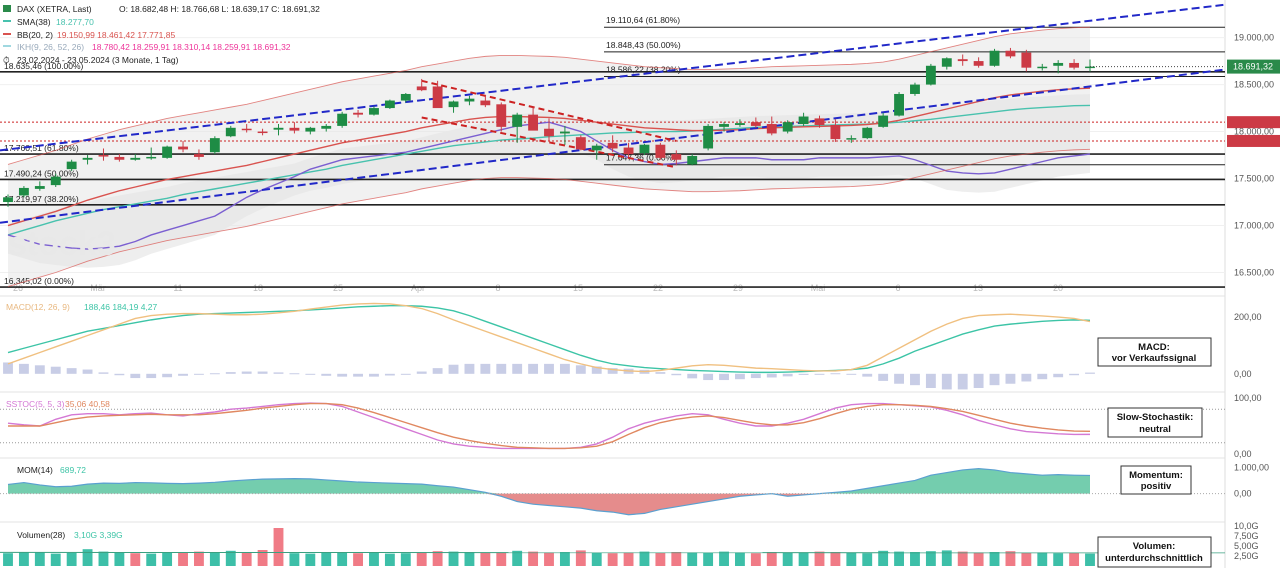 This screenshot has width=1280, height=573. Describe the element at coordinates (1246, 526) in the screenshot. I see `vol-tick: 10,0G` at that location.